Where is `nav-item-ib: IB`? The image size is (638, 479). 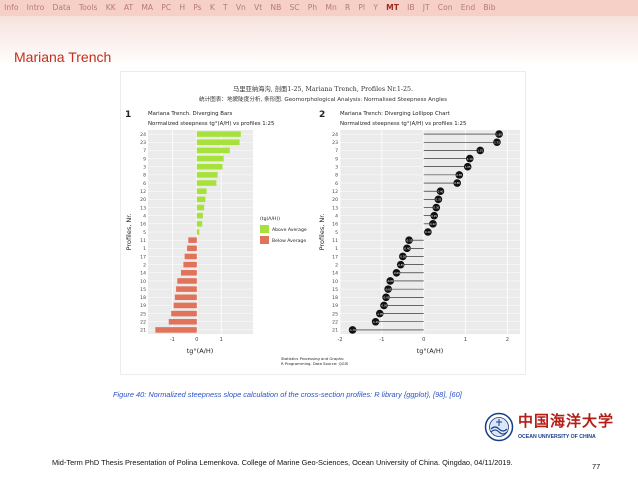 nav-item-ib: IB is located at coordinates (411, 7).